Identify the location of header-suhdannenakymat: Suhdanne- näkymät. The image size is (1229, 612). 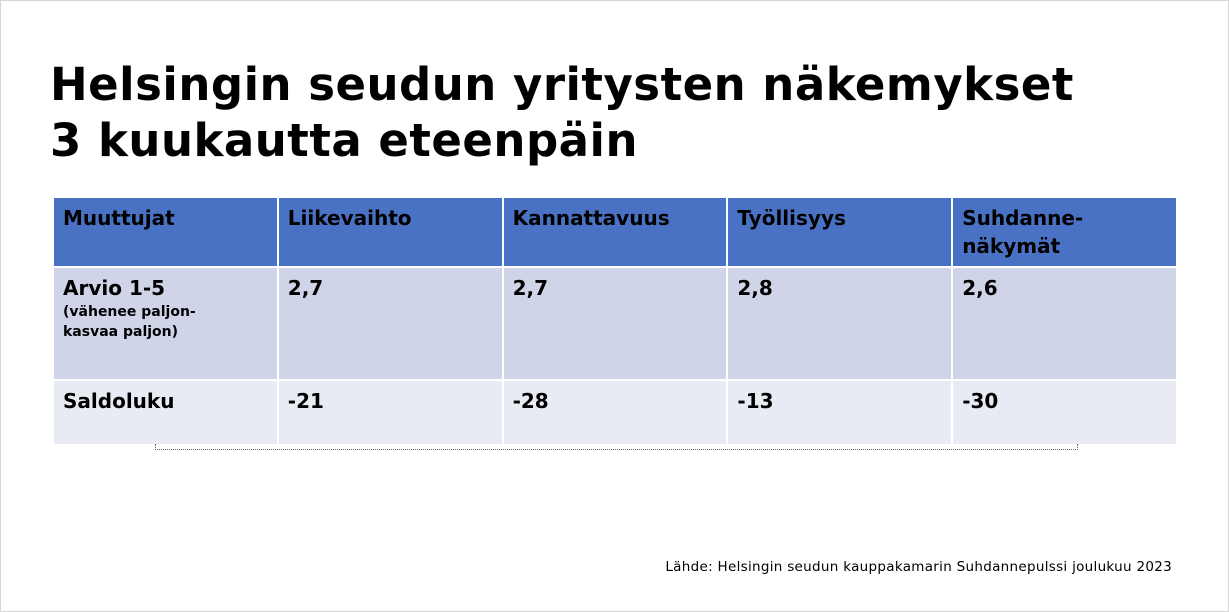
(1064, 232).